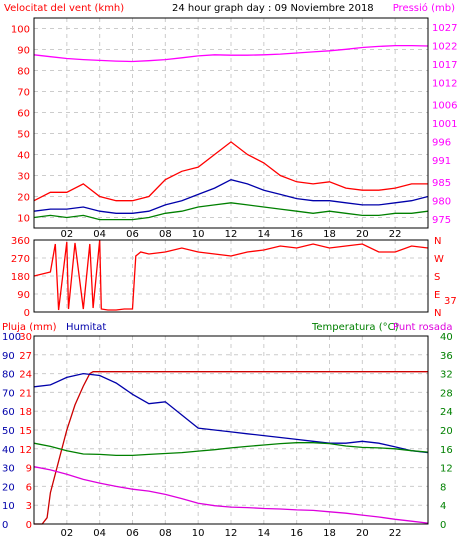  Describe the element at coordinates (446, 337) in the screenshot. I see `temperature-y-tick-label: 40` at that location.